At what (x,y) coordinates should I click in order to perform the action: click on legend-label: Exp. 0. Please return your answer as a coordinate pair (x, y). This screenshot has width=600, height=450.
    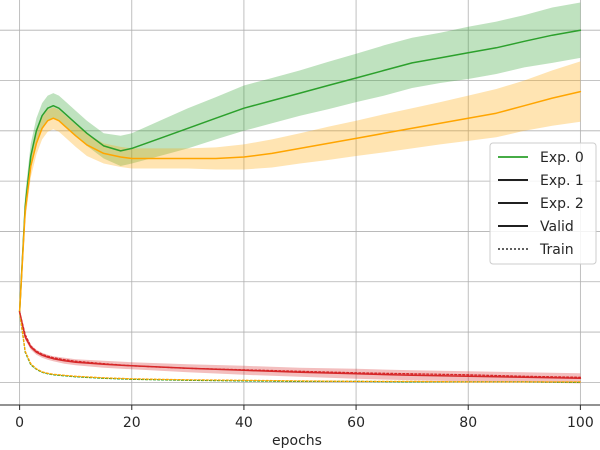
    Looking at the image, I should click on (562, 158).